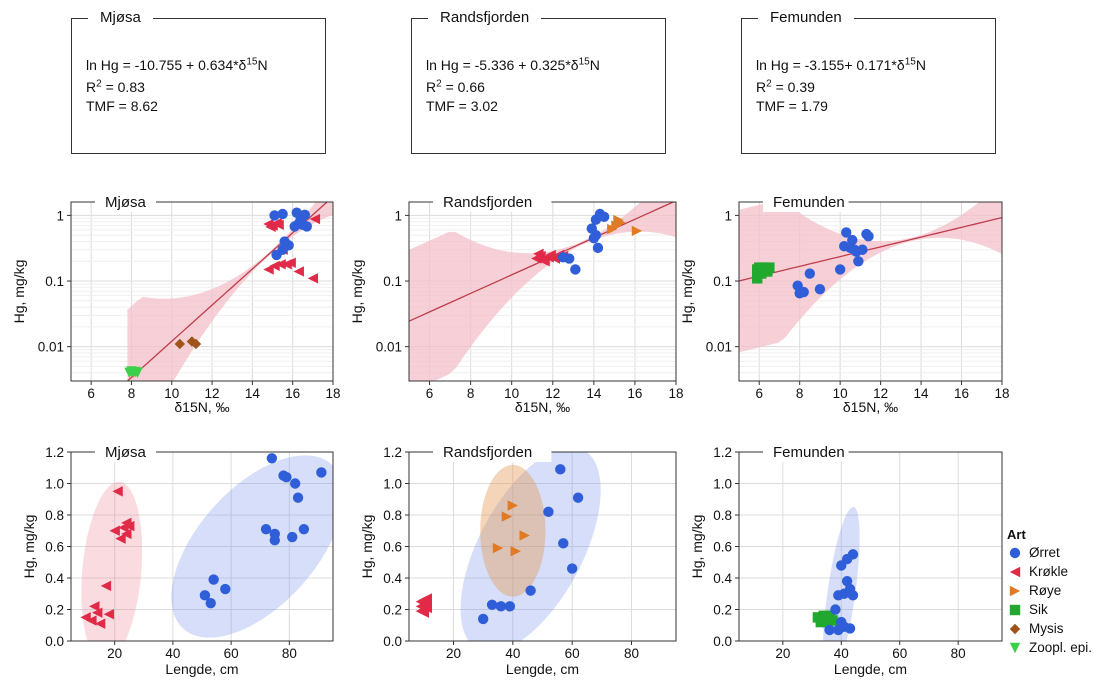  What do you see at coordinates (675, 393) in the screenshot?
I see `x-tick-label: 18` at bounding box center [675, 393].